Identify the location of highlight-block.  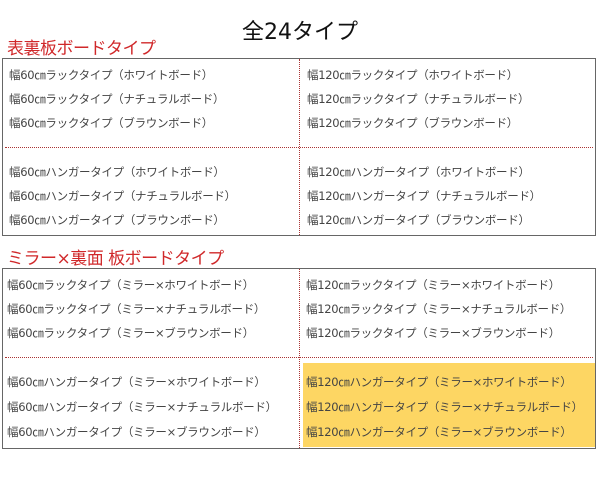
(449, 405).